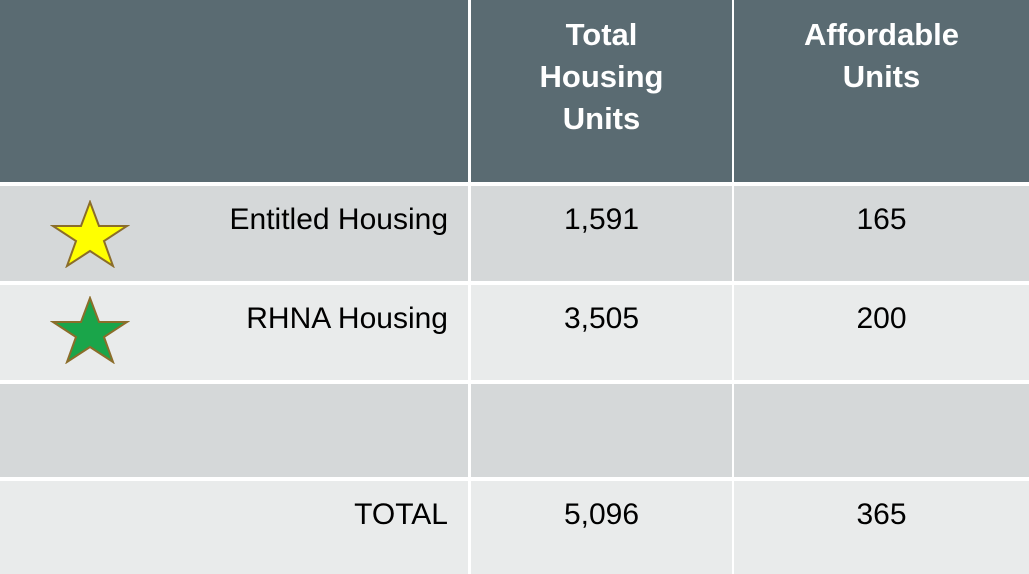  I want to click on cell: 1,591, so click(601, 233).